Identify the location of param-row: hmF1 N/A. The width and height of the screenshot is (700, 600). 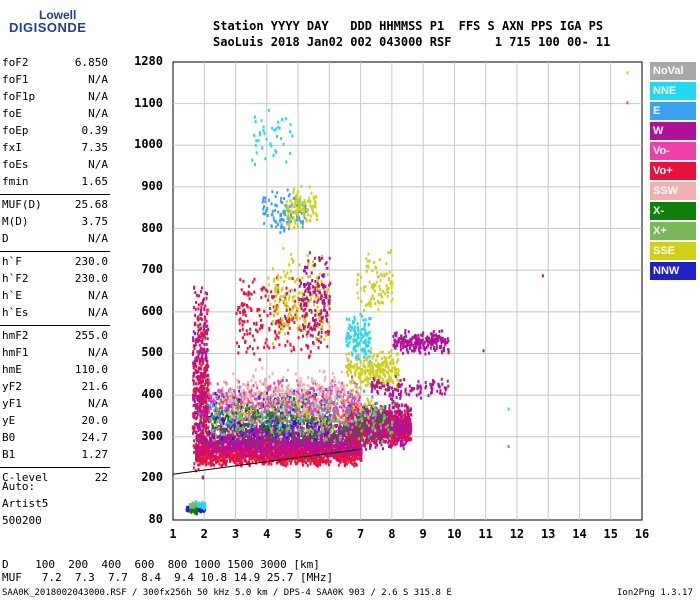
(55, 352).